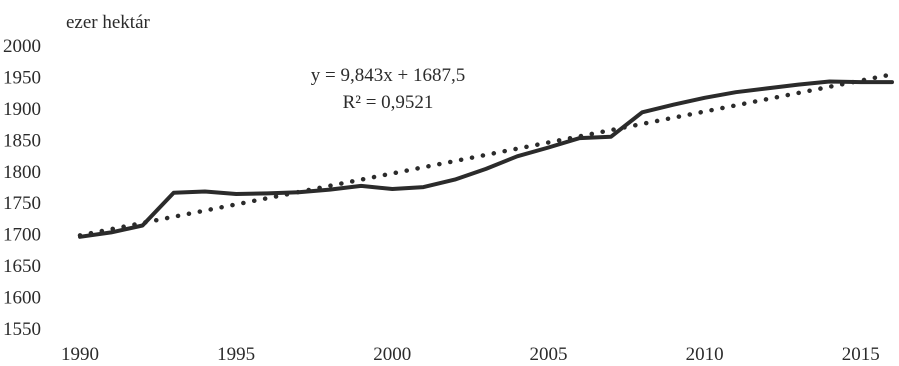 This screenshot has width=899, height=366. Describe the element at coordinates (22, 235) in the screenshot. I see `y-tick-label: 1700` at that location.